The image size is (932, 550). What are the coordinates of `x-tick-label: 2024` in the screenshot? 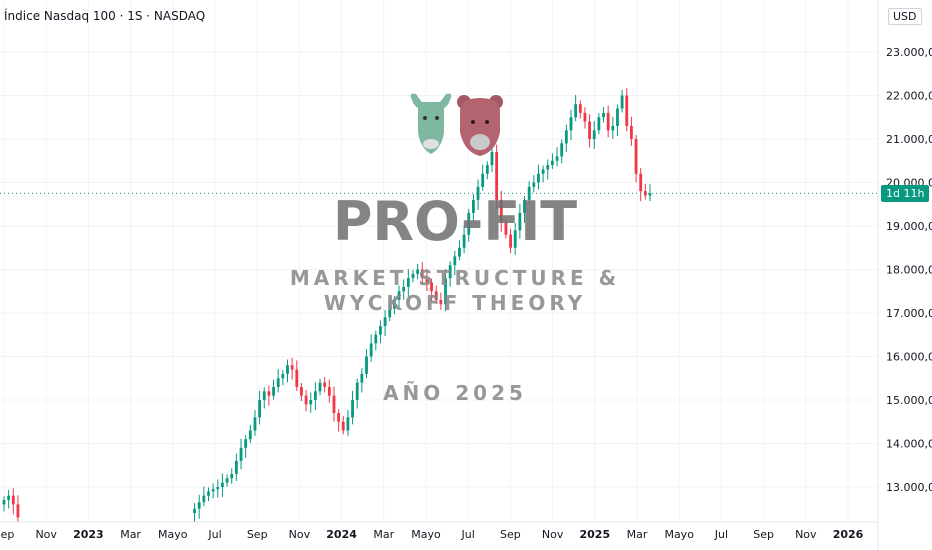 It's located at (341, 534).